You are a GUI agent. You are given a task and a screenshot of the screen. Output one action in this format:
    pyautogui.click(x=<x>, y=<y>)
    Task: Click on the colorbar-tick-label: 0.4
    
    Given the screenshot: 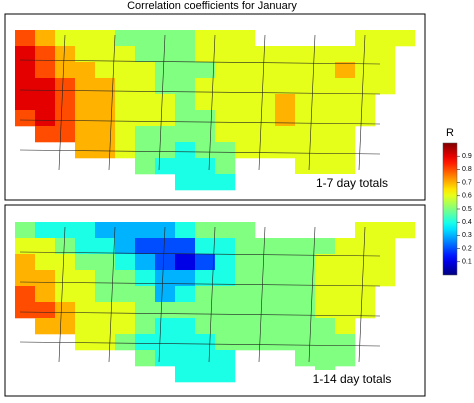 What is the action you would take?
    pyautogui.click(x=467, y=222)
    